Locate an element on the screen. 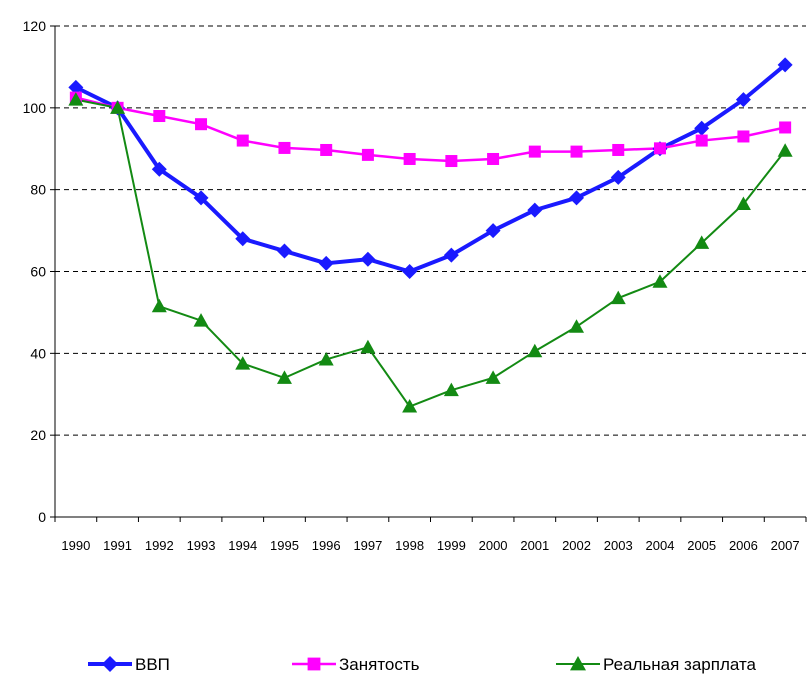  legend-label: Занятость is located at coordinates (379, 664).